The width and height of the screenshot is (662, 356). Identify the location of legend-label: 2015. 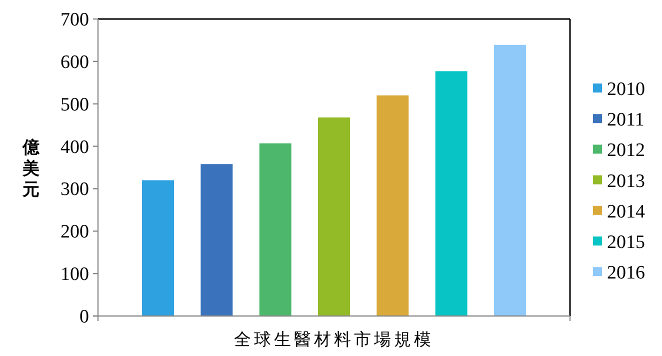
(626, 242).